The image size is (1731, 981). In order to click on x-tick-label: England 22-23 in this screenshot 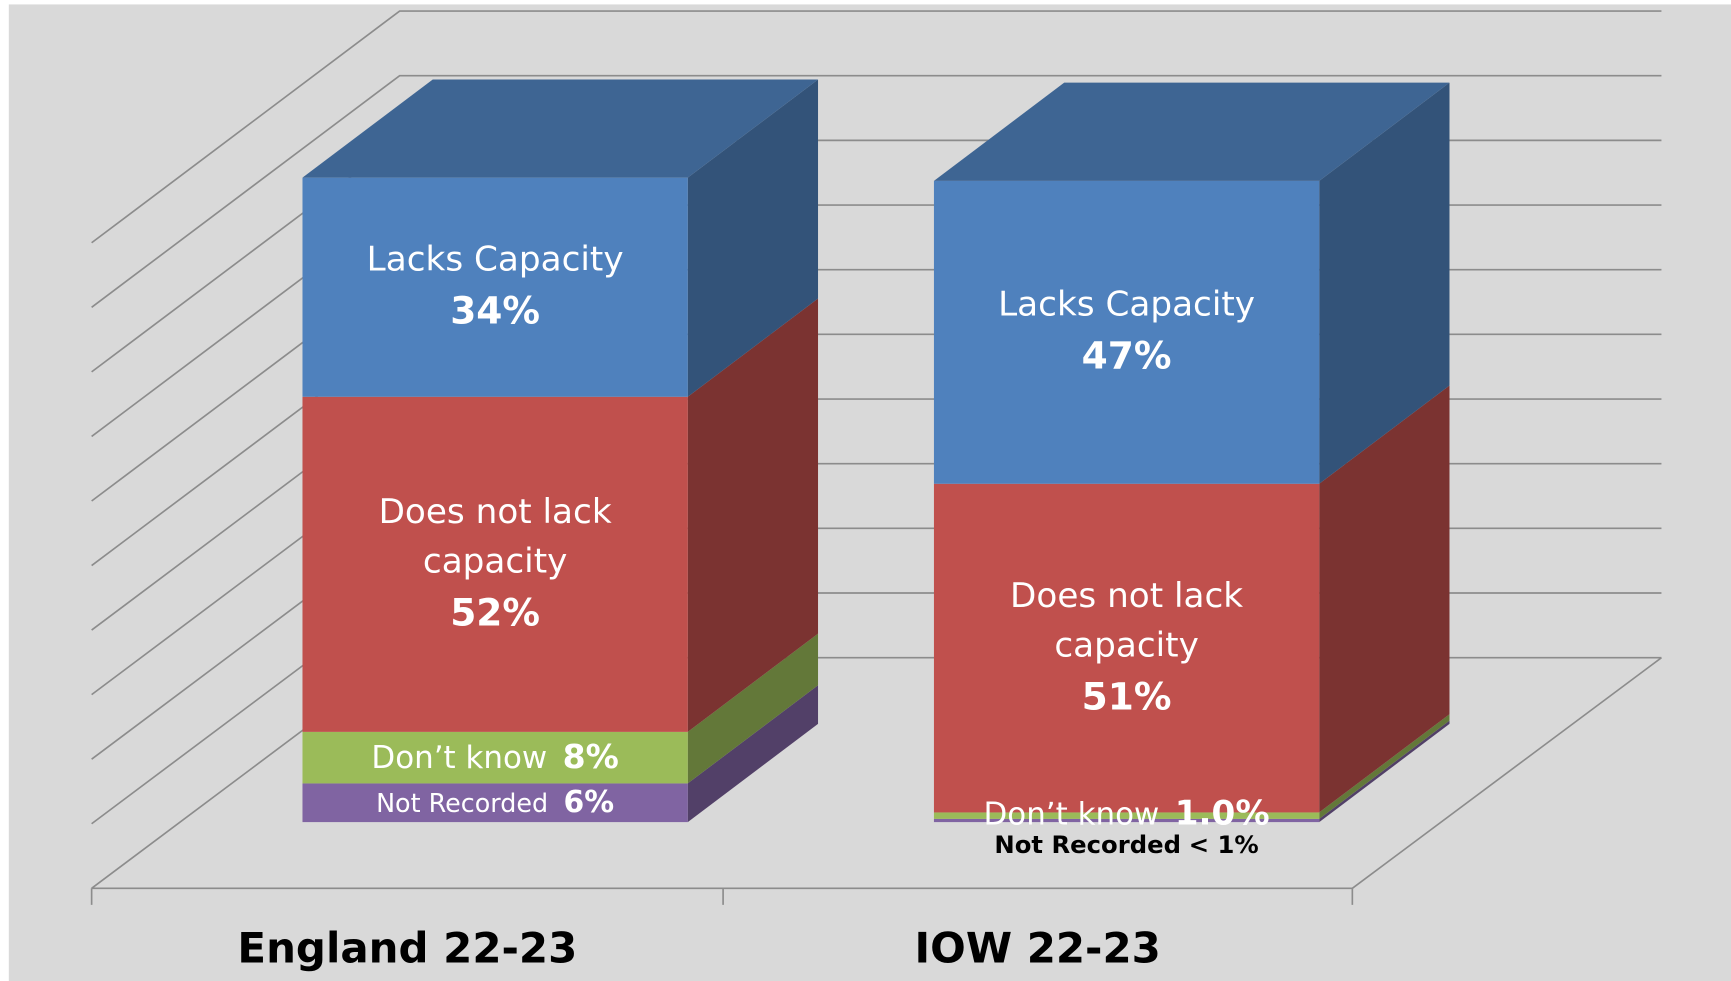, I will do `click(407, 948)`.